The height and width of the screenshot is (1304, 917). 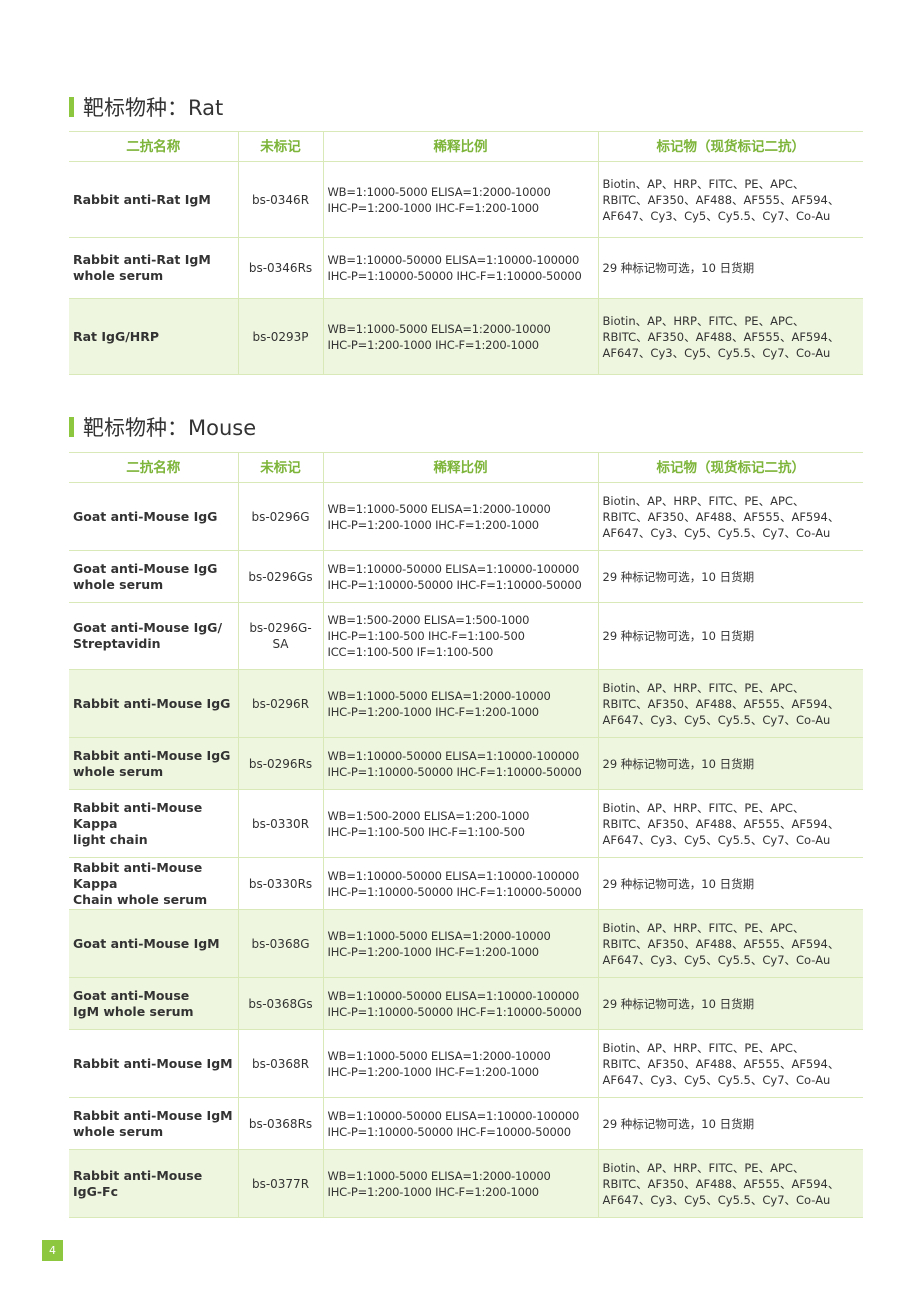 I want to click on antibody-name: Rabbit anti-Rat IgM whole serum, so click(x=154, y=268).